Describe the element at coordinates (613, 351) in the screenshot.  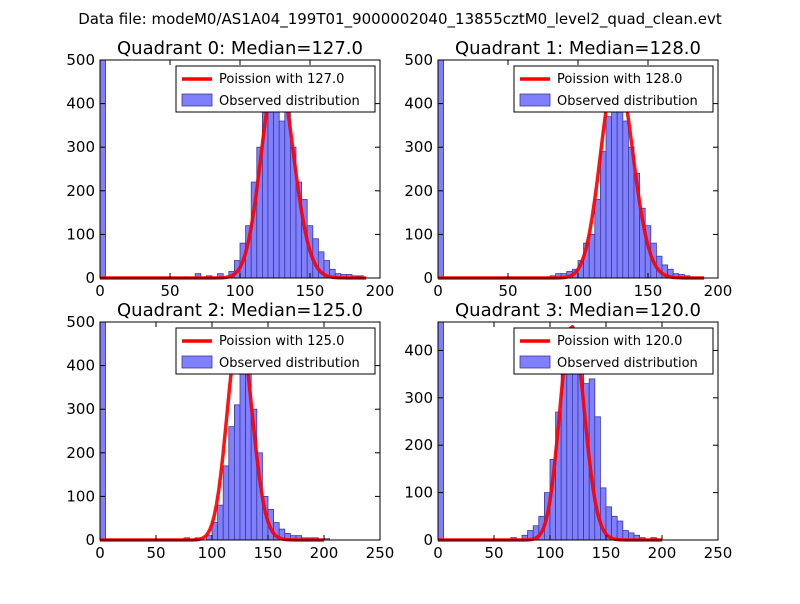
I see `quadrant-3-legend: Poission with 120.0 Observed distribution` at that location.